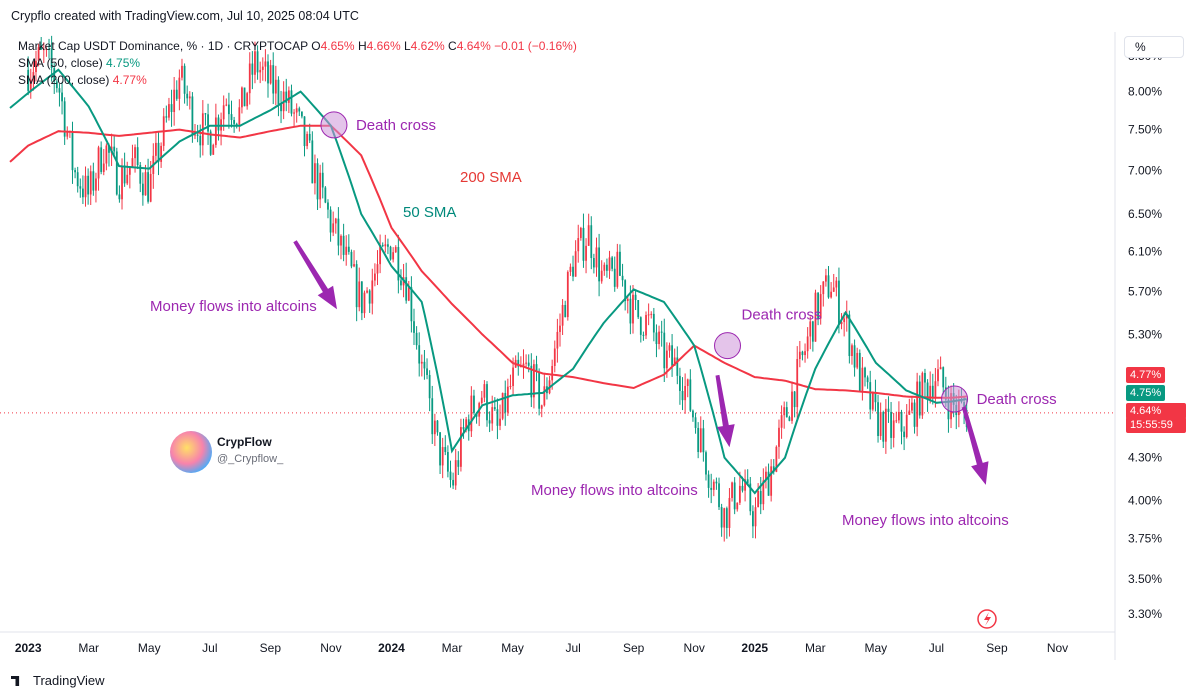 The image size is (1200, 698). Describe the element at coordinates (535, 46) in the screenshot. I see `legend-change: −0.01 (−0.16%)` at that location.